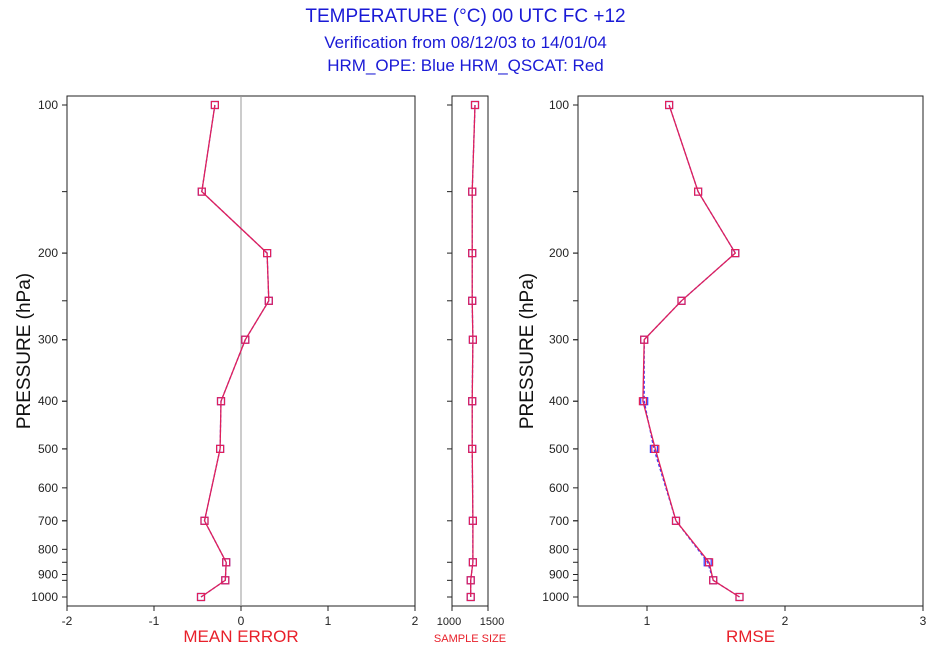 The width and height of the screenshot is (931, 651). I want to click on chart1-series-red-line, so click(235, 351).